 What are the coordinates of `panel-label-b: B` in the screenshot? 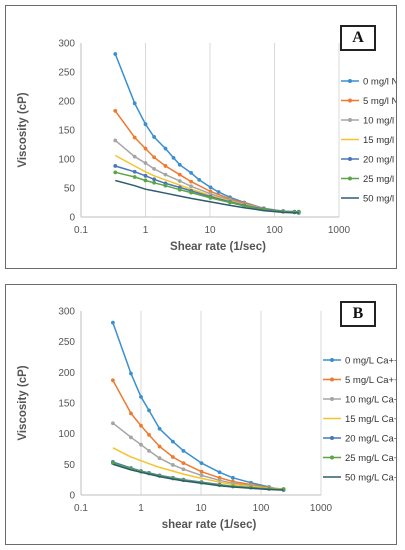 It's located at (358, 314).